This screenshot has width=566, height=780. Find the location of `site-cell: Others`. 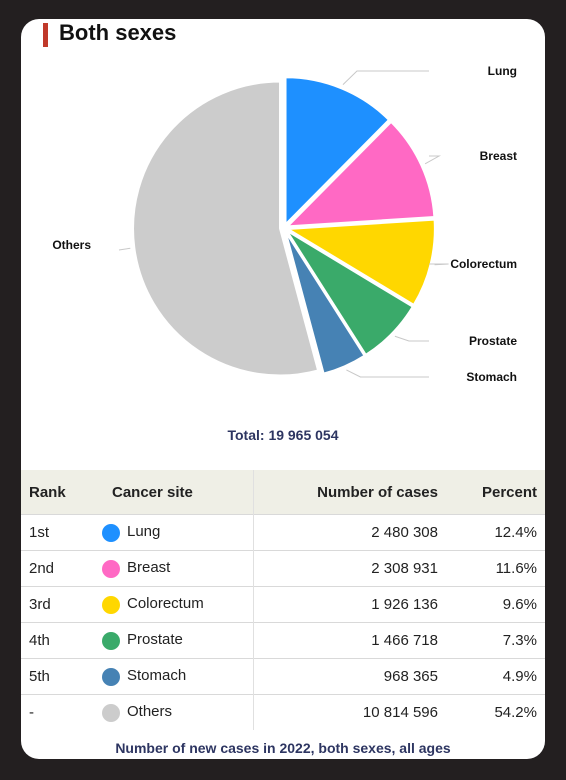

site-cell: Others is located at coordinates (175, 712).